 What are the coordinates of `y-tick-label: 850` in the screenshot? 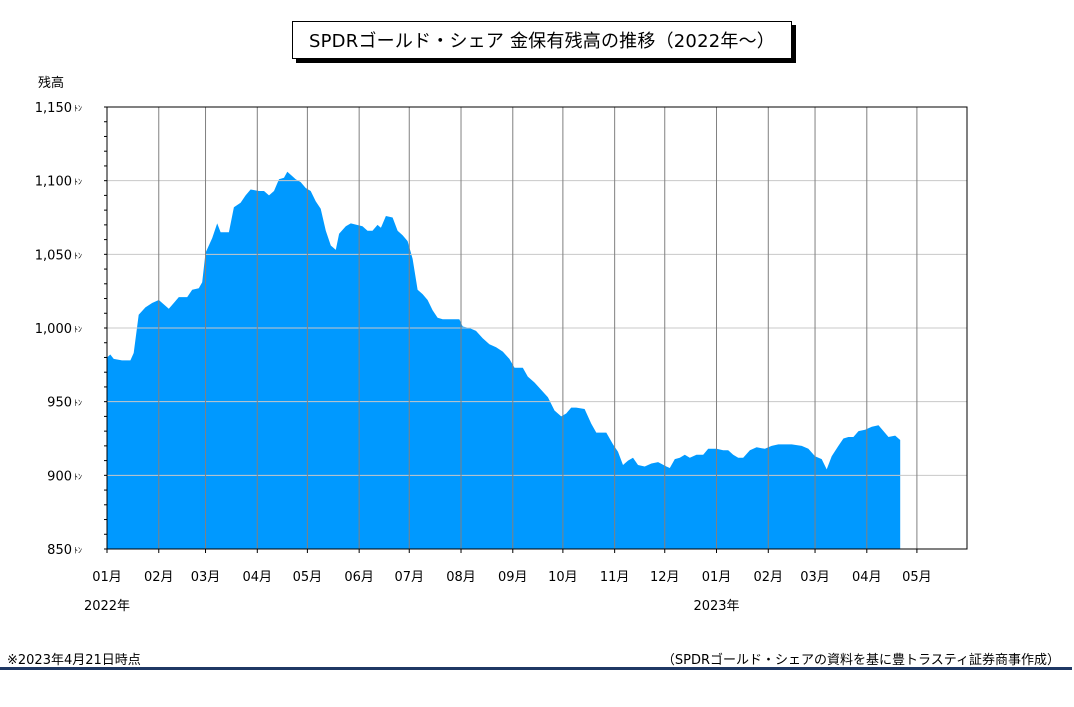 It's located at (59, 550).